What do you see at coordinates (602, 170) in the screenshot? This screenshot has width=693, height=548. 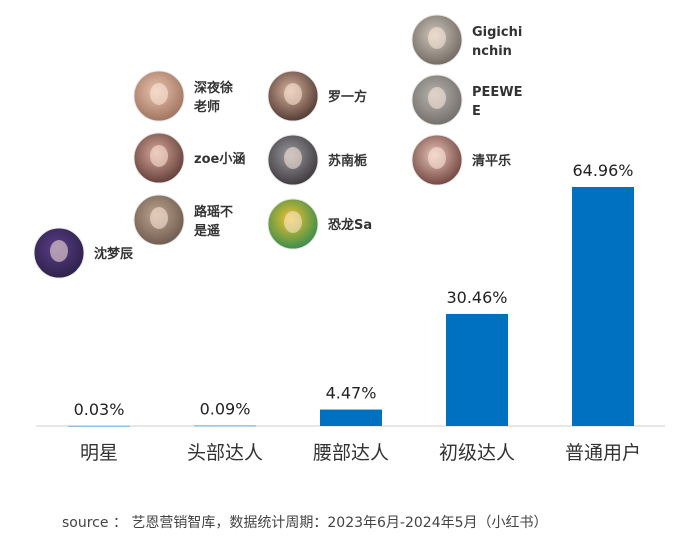 I see `data-label-5: 64.96%` at bounding box center [602, 170].